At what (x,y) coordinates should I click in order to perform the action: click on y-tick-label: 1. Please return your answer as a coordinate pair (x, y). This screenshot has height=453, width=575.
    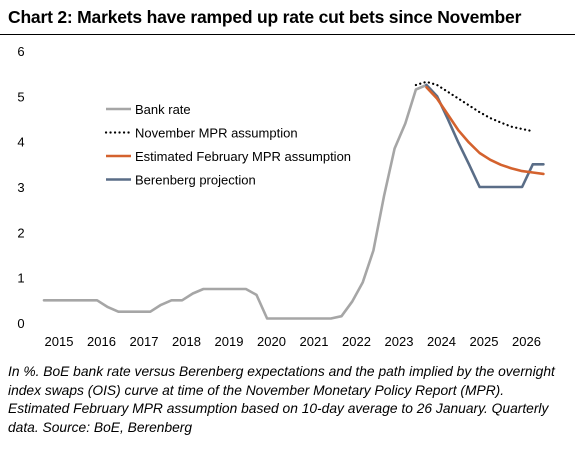
    Looking at the image, I should click on (20, 278).